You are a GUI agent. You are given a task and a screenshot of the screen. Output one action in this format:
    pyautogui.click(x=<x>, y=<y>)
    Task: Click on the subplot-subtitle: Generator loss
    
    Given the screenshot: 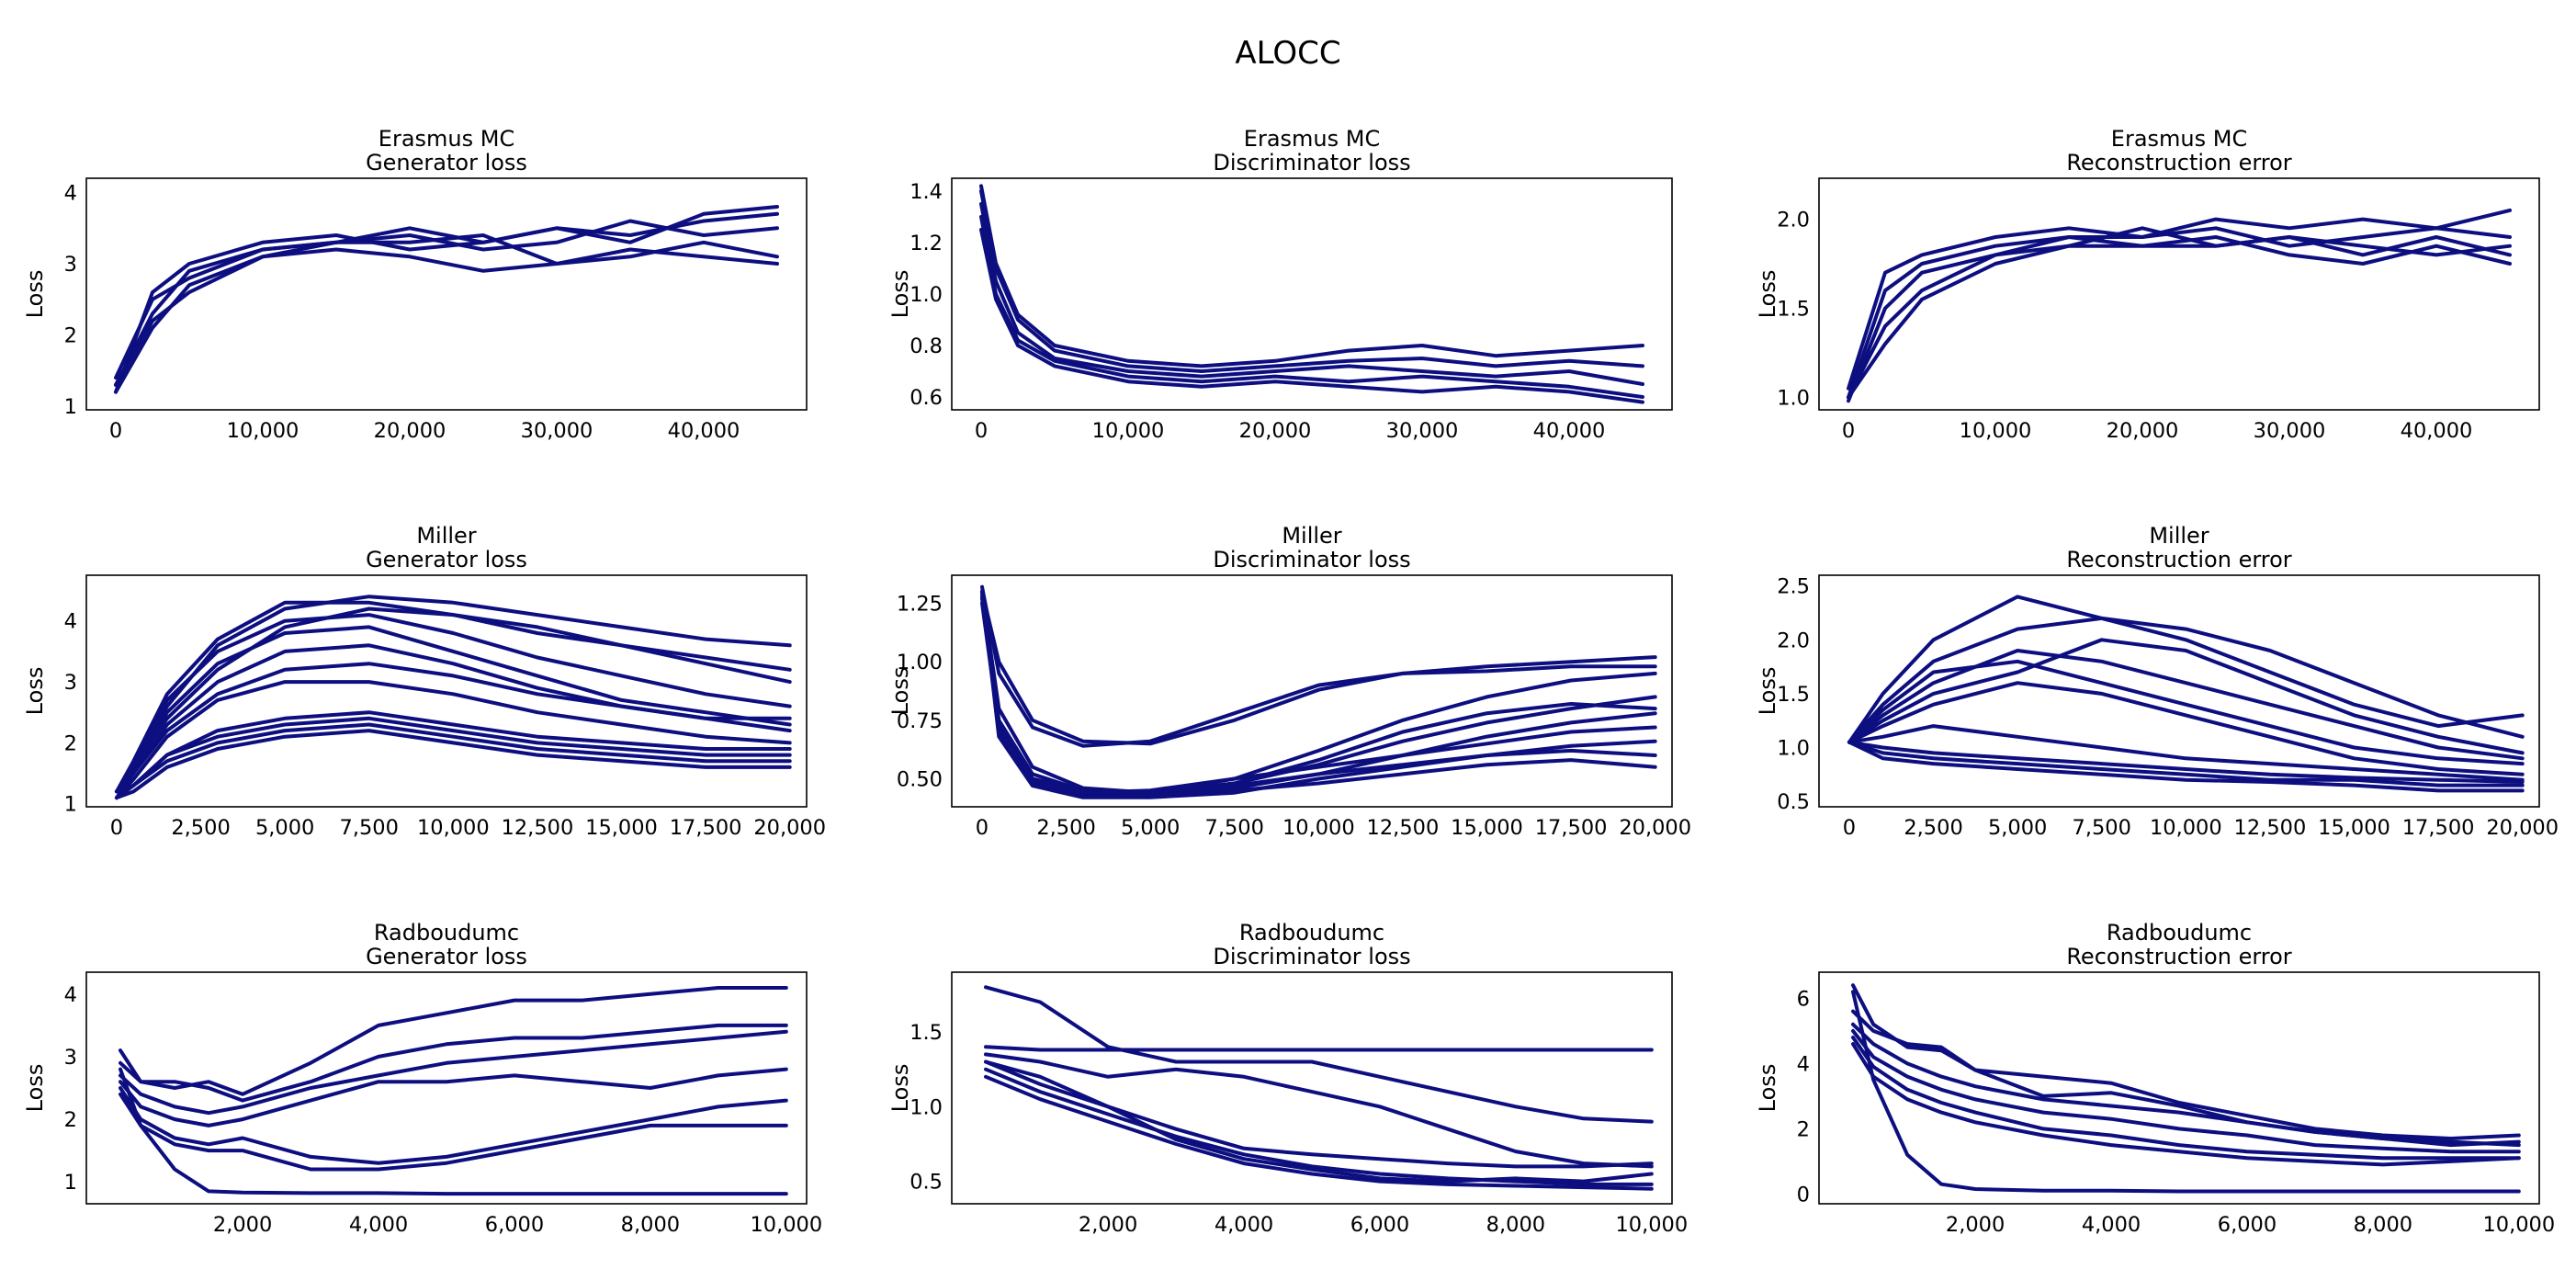 What is the action you would take?
    pyautogui.click(x=446, y=956)
    